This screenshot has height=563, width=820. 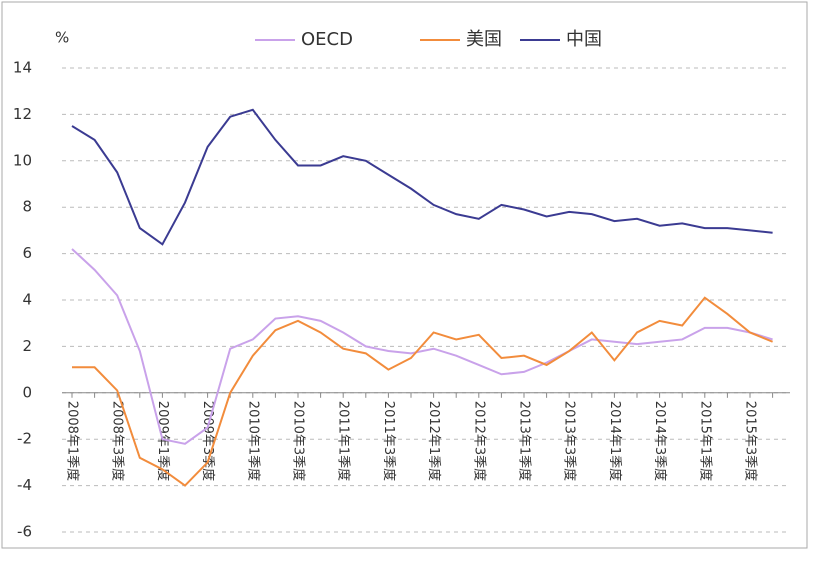 What do you see at coordinates (479, 441) in the screenshot?
I see `x-tick-label: 2012年3季度` at bounding box center [479, 441].